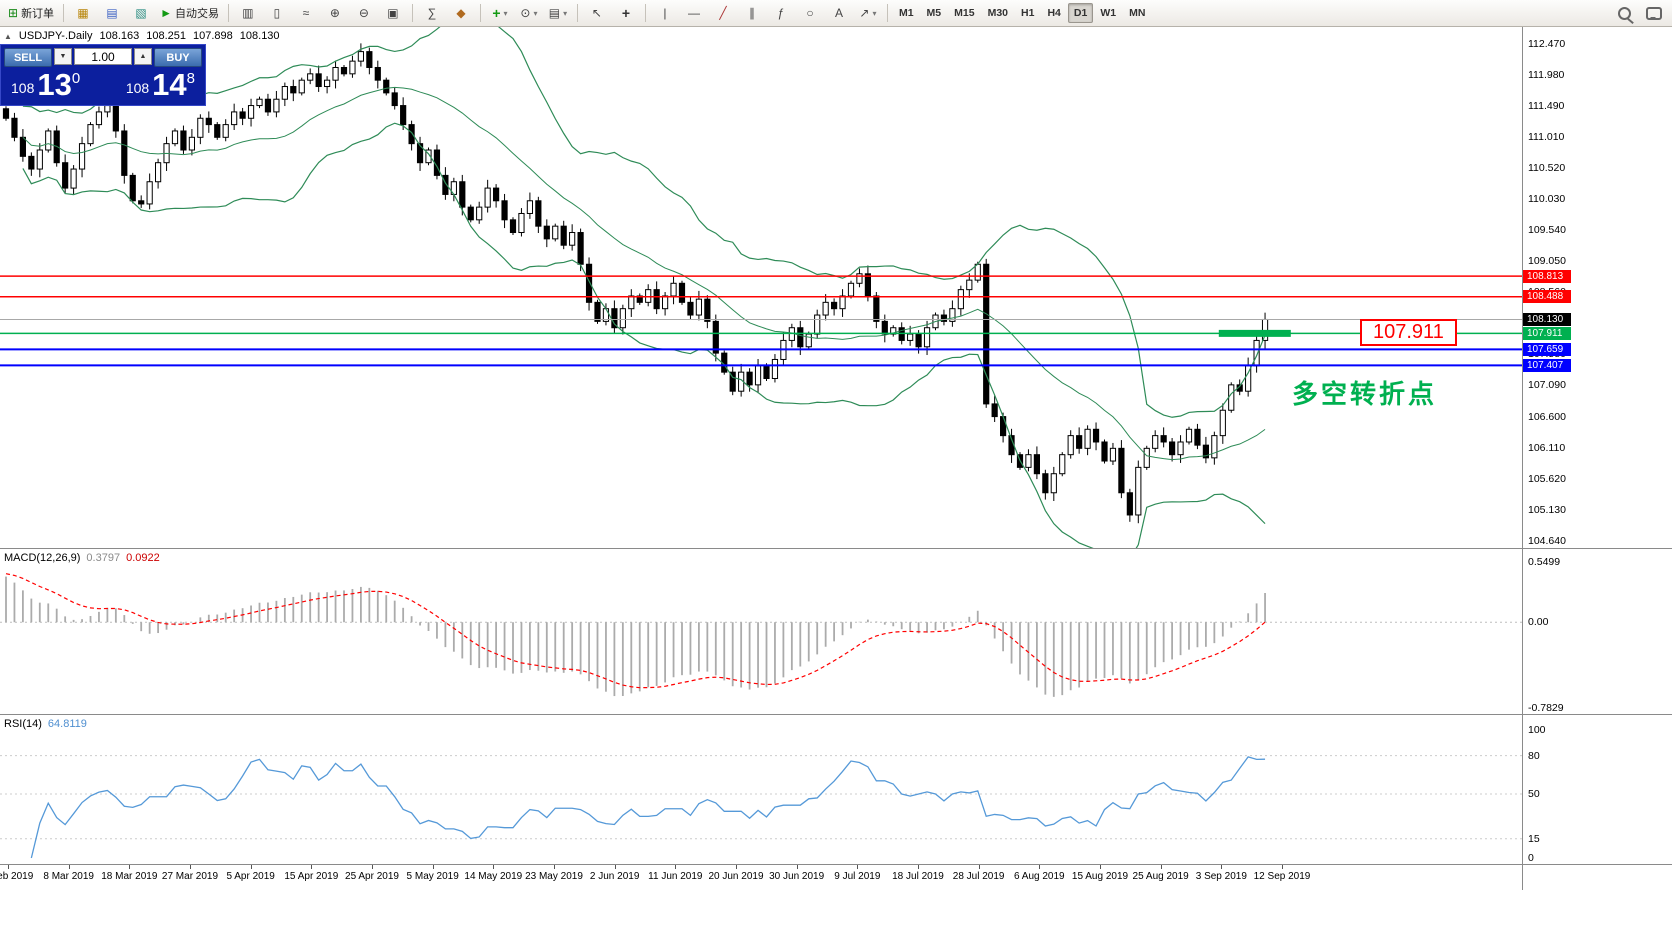  I want to click on ask-price: 108 14 8, so click(160, 84).